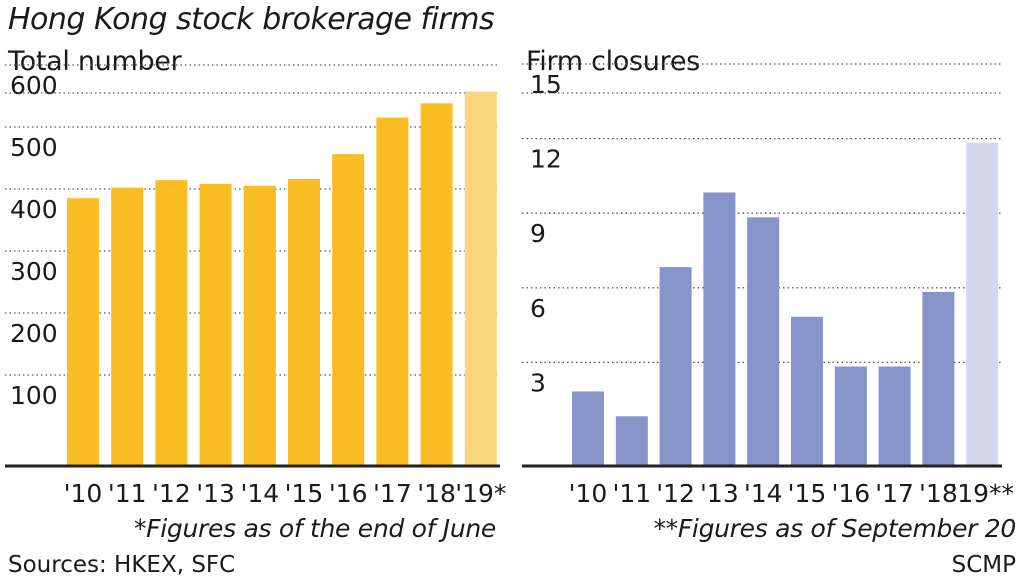 The height and width of the screenshot is (586, 1024). I want to click on y-tick-label: 300, so click(34, 271).